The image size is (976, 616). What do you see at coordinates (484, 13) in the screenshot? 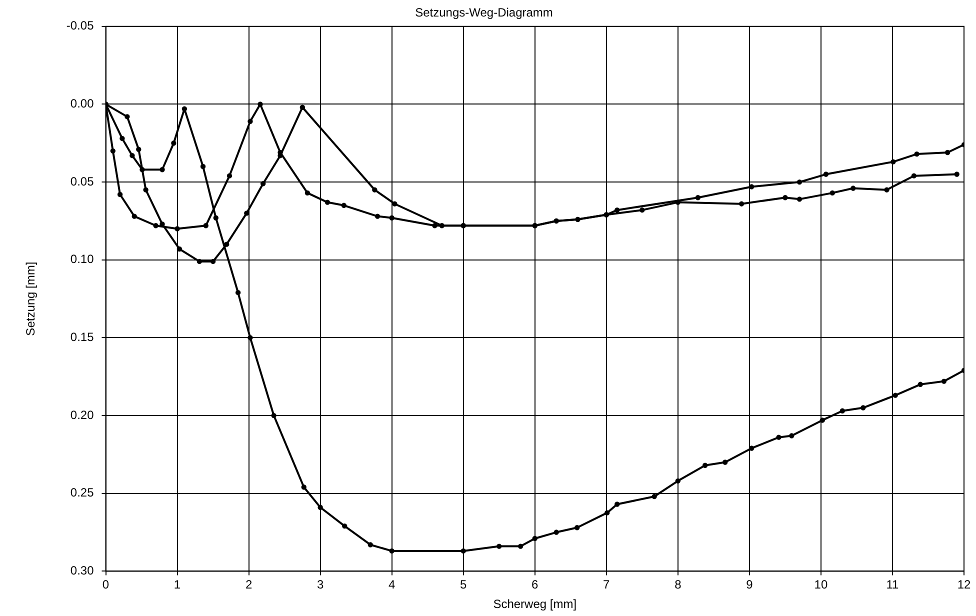
I see `chart-title: Setzungs-Weg-Diagramm` at bounding box center [484, 13].